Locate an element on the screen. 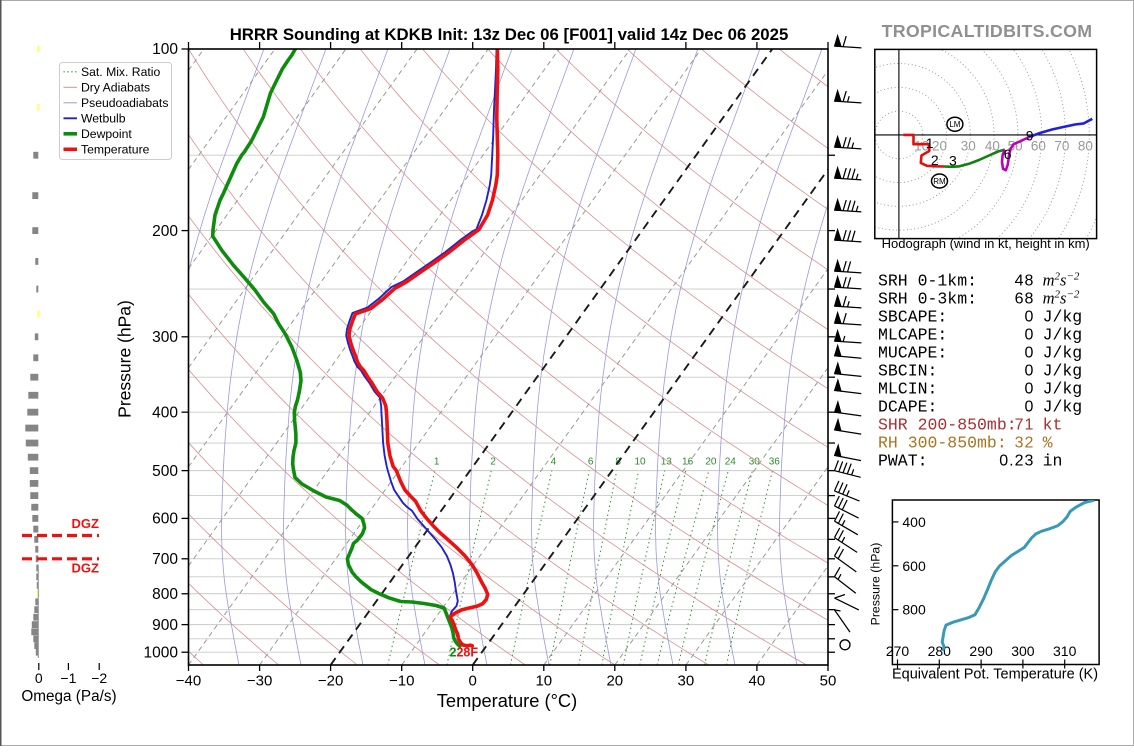 The height and width of the screenshot is (753, 1134). svg-text: 80 is located at coordinates (1085, 146).